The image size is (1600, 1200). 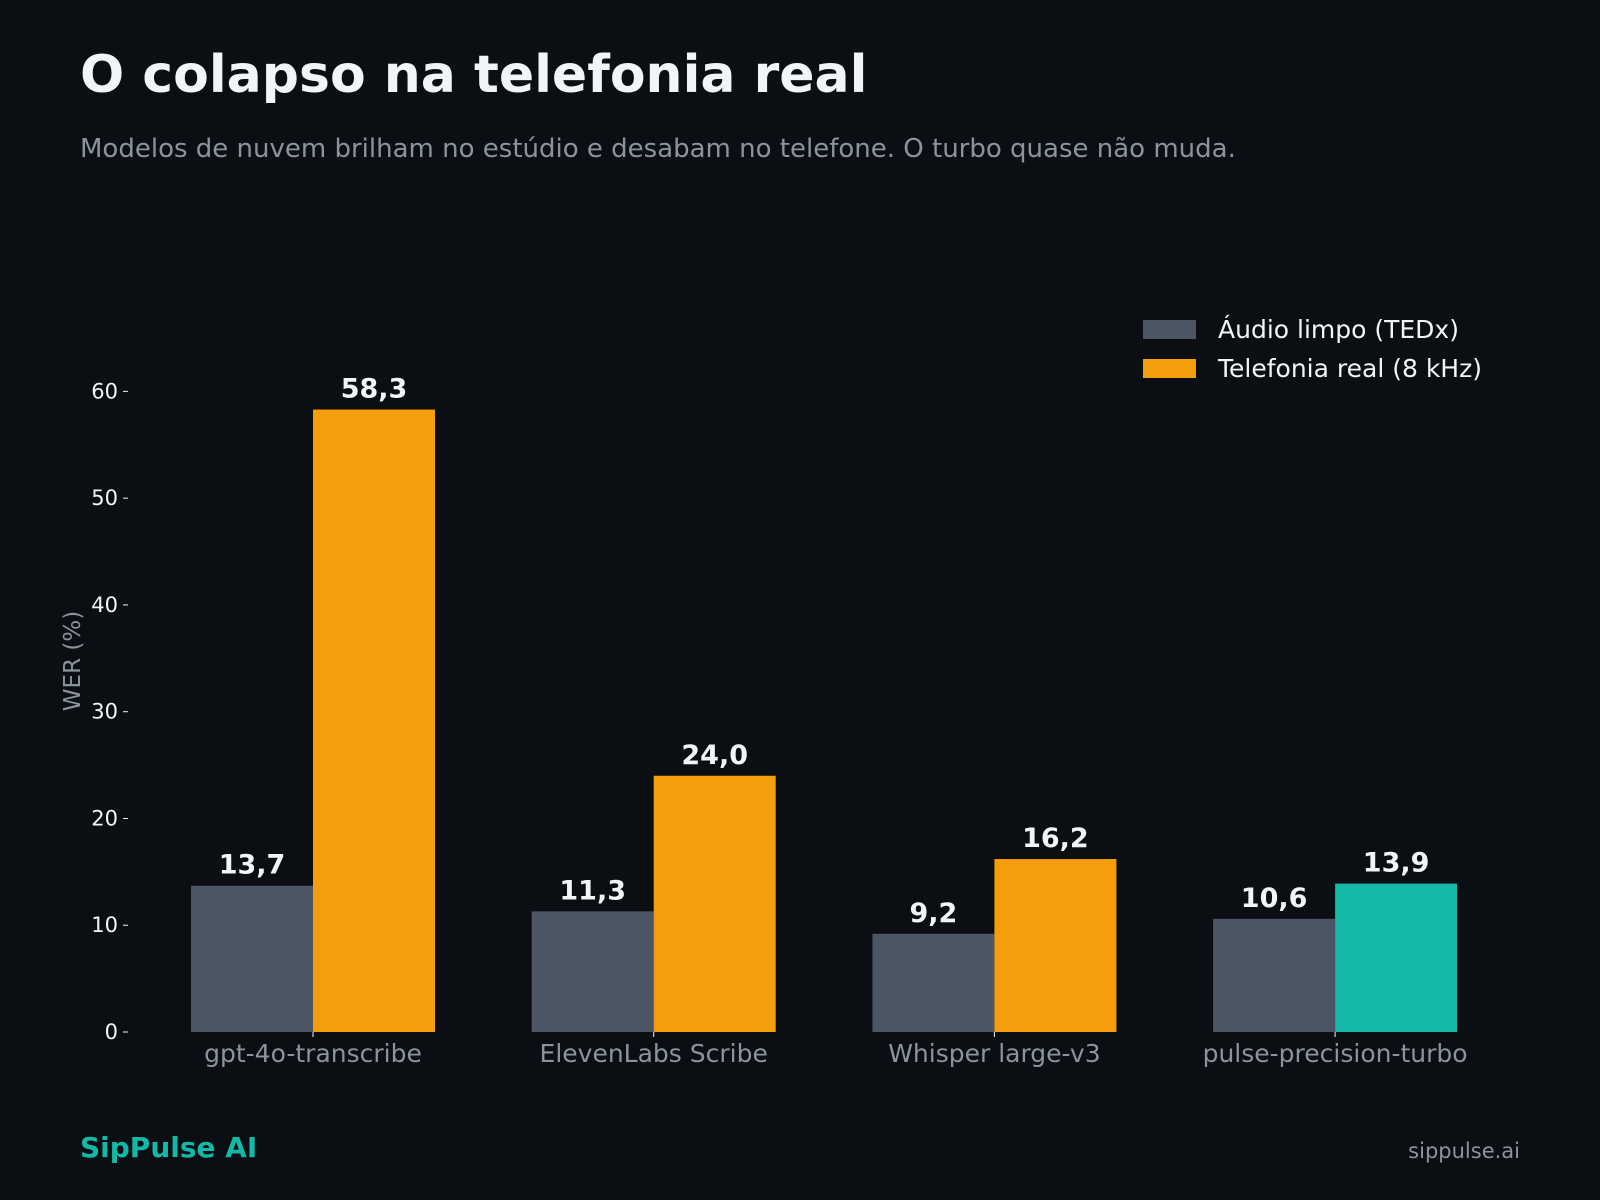 I want to click on y-tick-label-60: 60, so click(x=104, y=391).